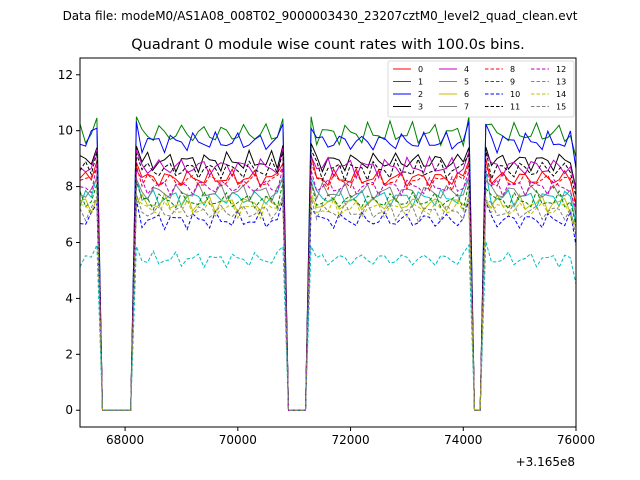  Describe the element at coordinates (69, 354) in the screenshot. I see `y-tick-label: 2` at that location.